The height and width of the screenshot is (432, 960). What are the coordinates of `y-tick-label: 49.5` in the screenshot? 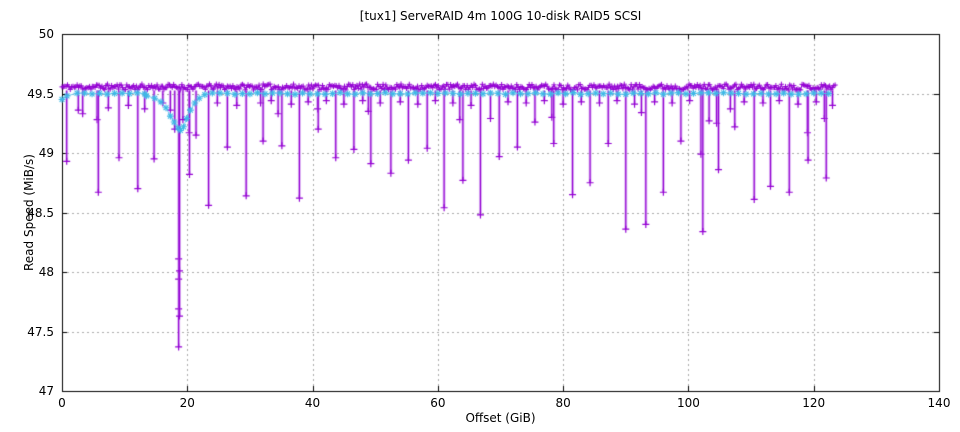 It's located at (40, 93).